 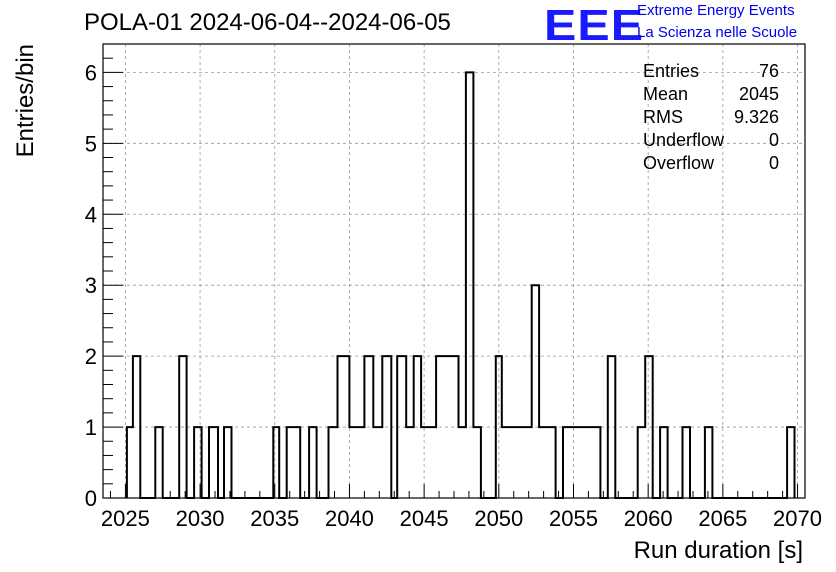 I want to click on y-axis-label: Entries/bin, so click(x=25, y=100).